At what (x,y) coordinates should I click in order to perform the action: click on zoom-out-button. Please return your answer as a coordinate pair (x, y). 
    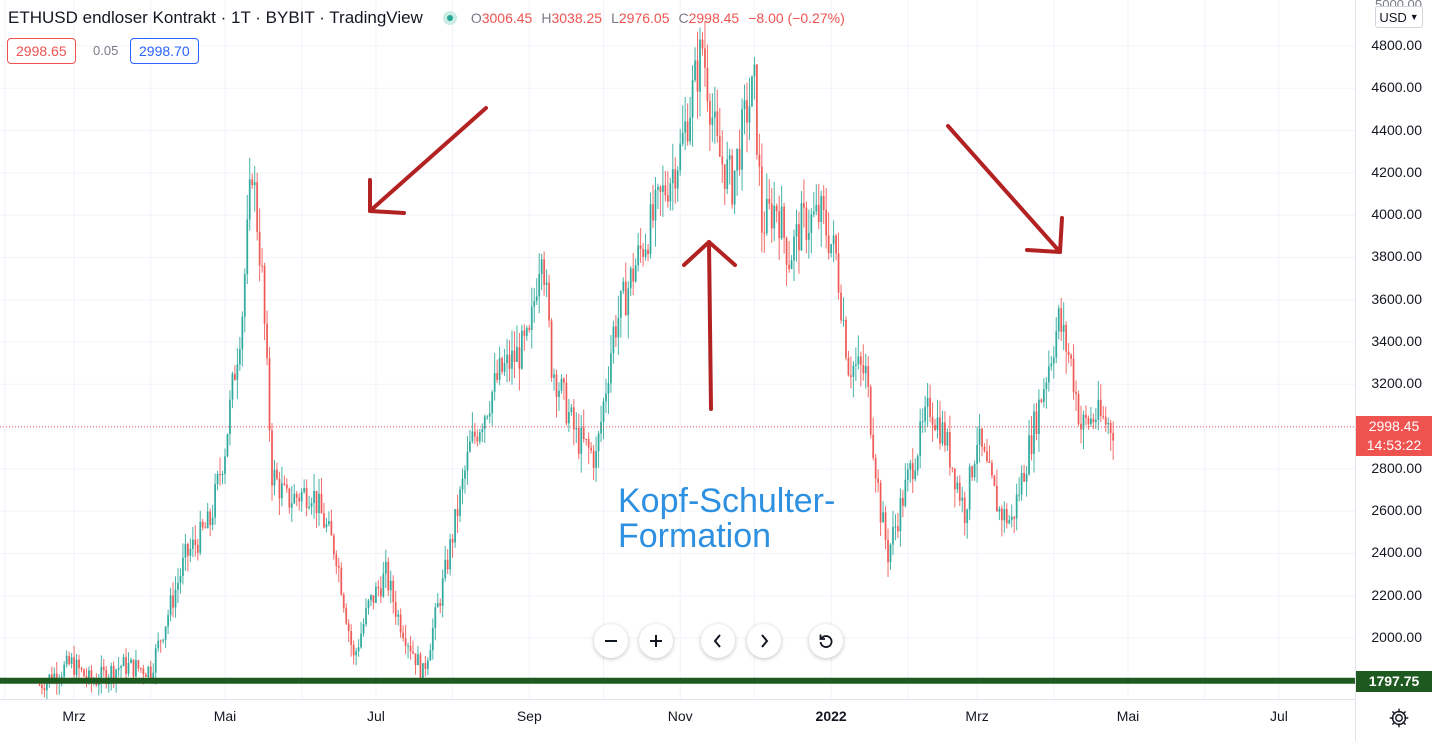
    Looking at the image, I should click on (611, 641).